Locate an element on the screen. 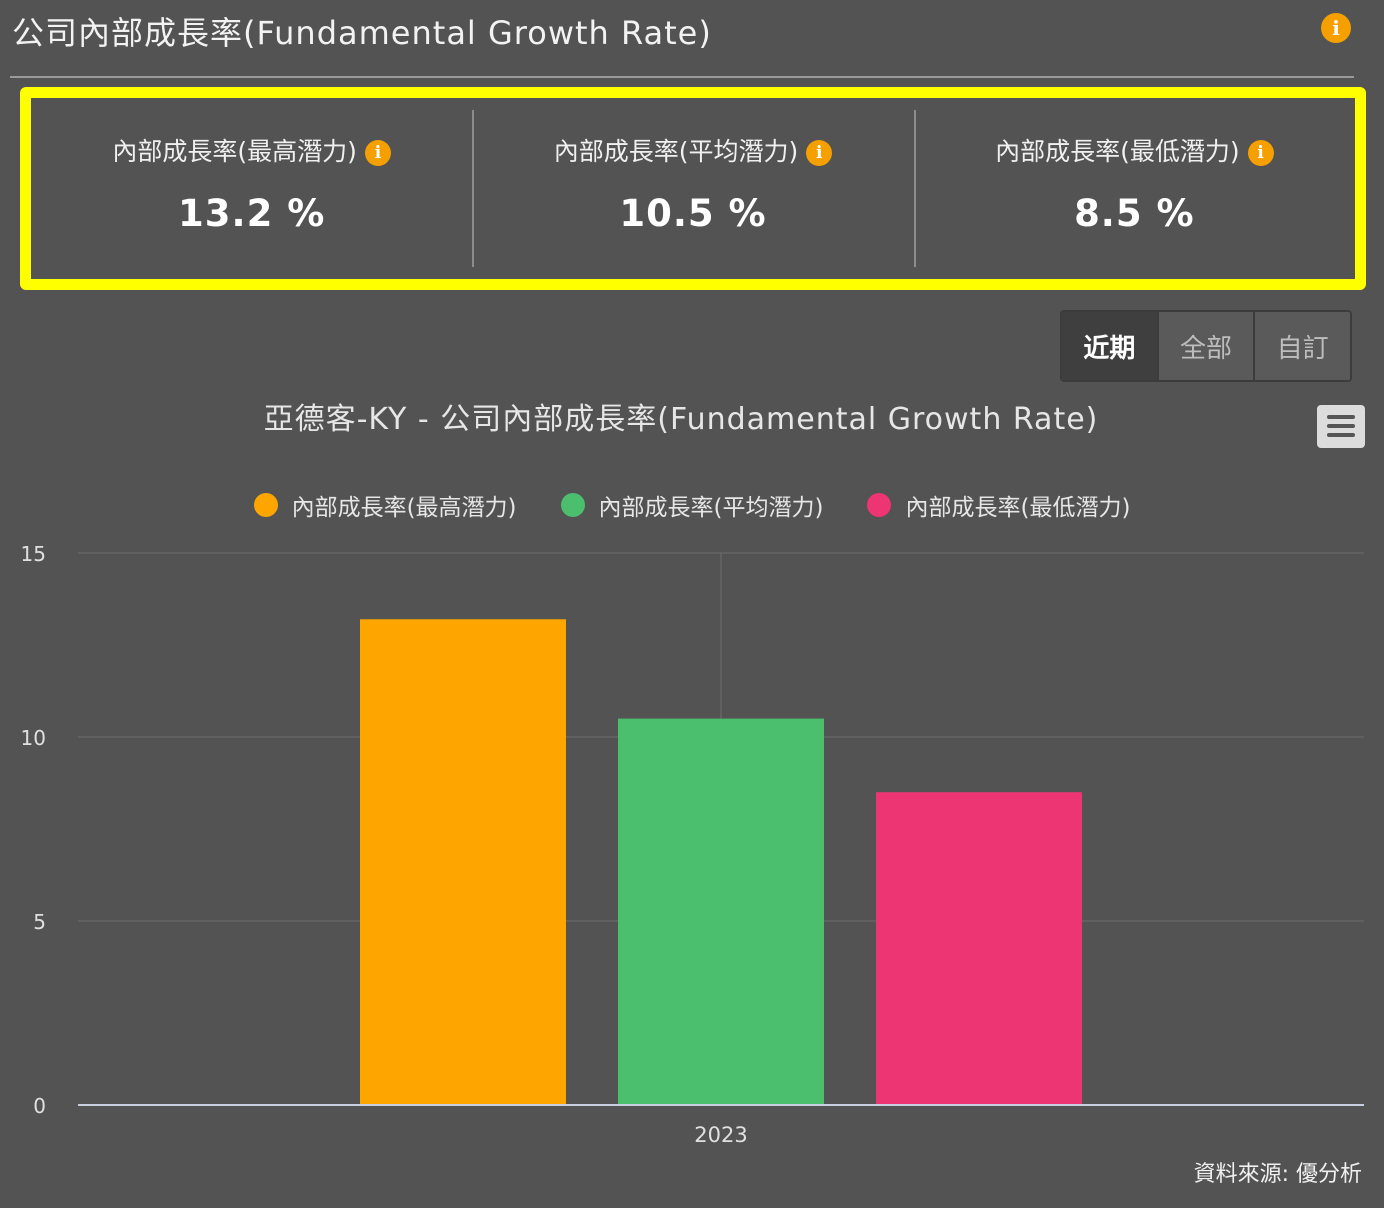 This screenshot has height=1208, width=1384. stat-max-potential: 內部成長率(最高潛力) i 13.2 % is located at coordinates (251, 188).